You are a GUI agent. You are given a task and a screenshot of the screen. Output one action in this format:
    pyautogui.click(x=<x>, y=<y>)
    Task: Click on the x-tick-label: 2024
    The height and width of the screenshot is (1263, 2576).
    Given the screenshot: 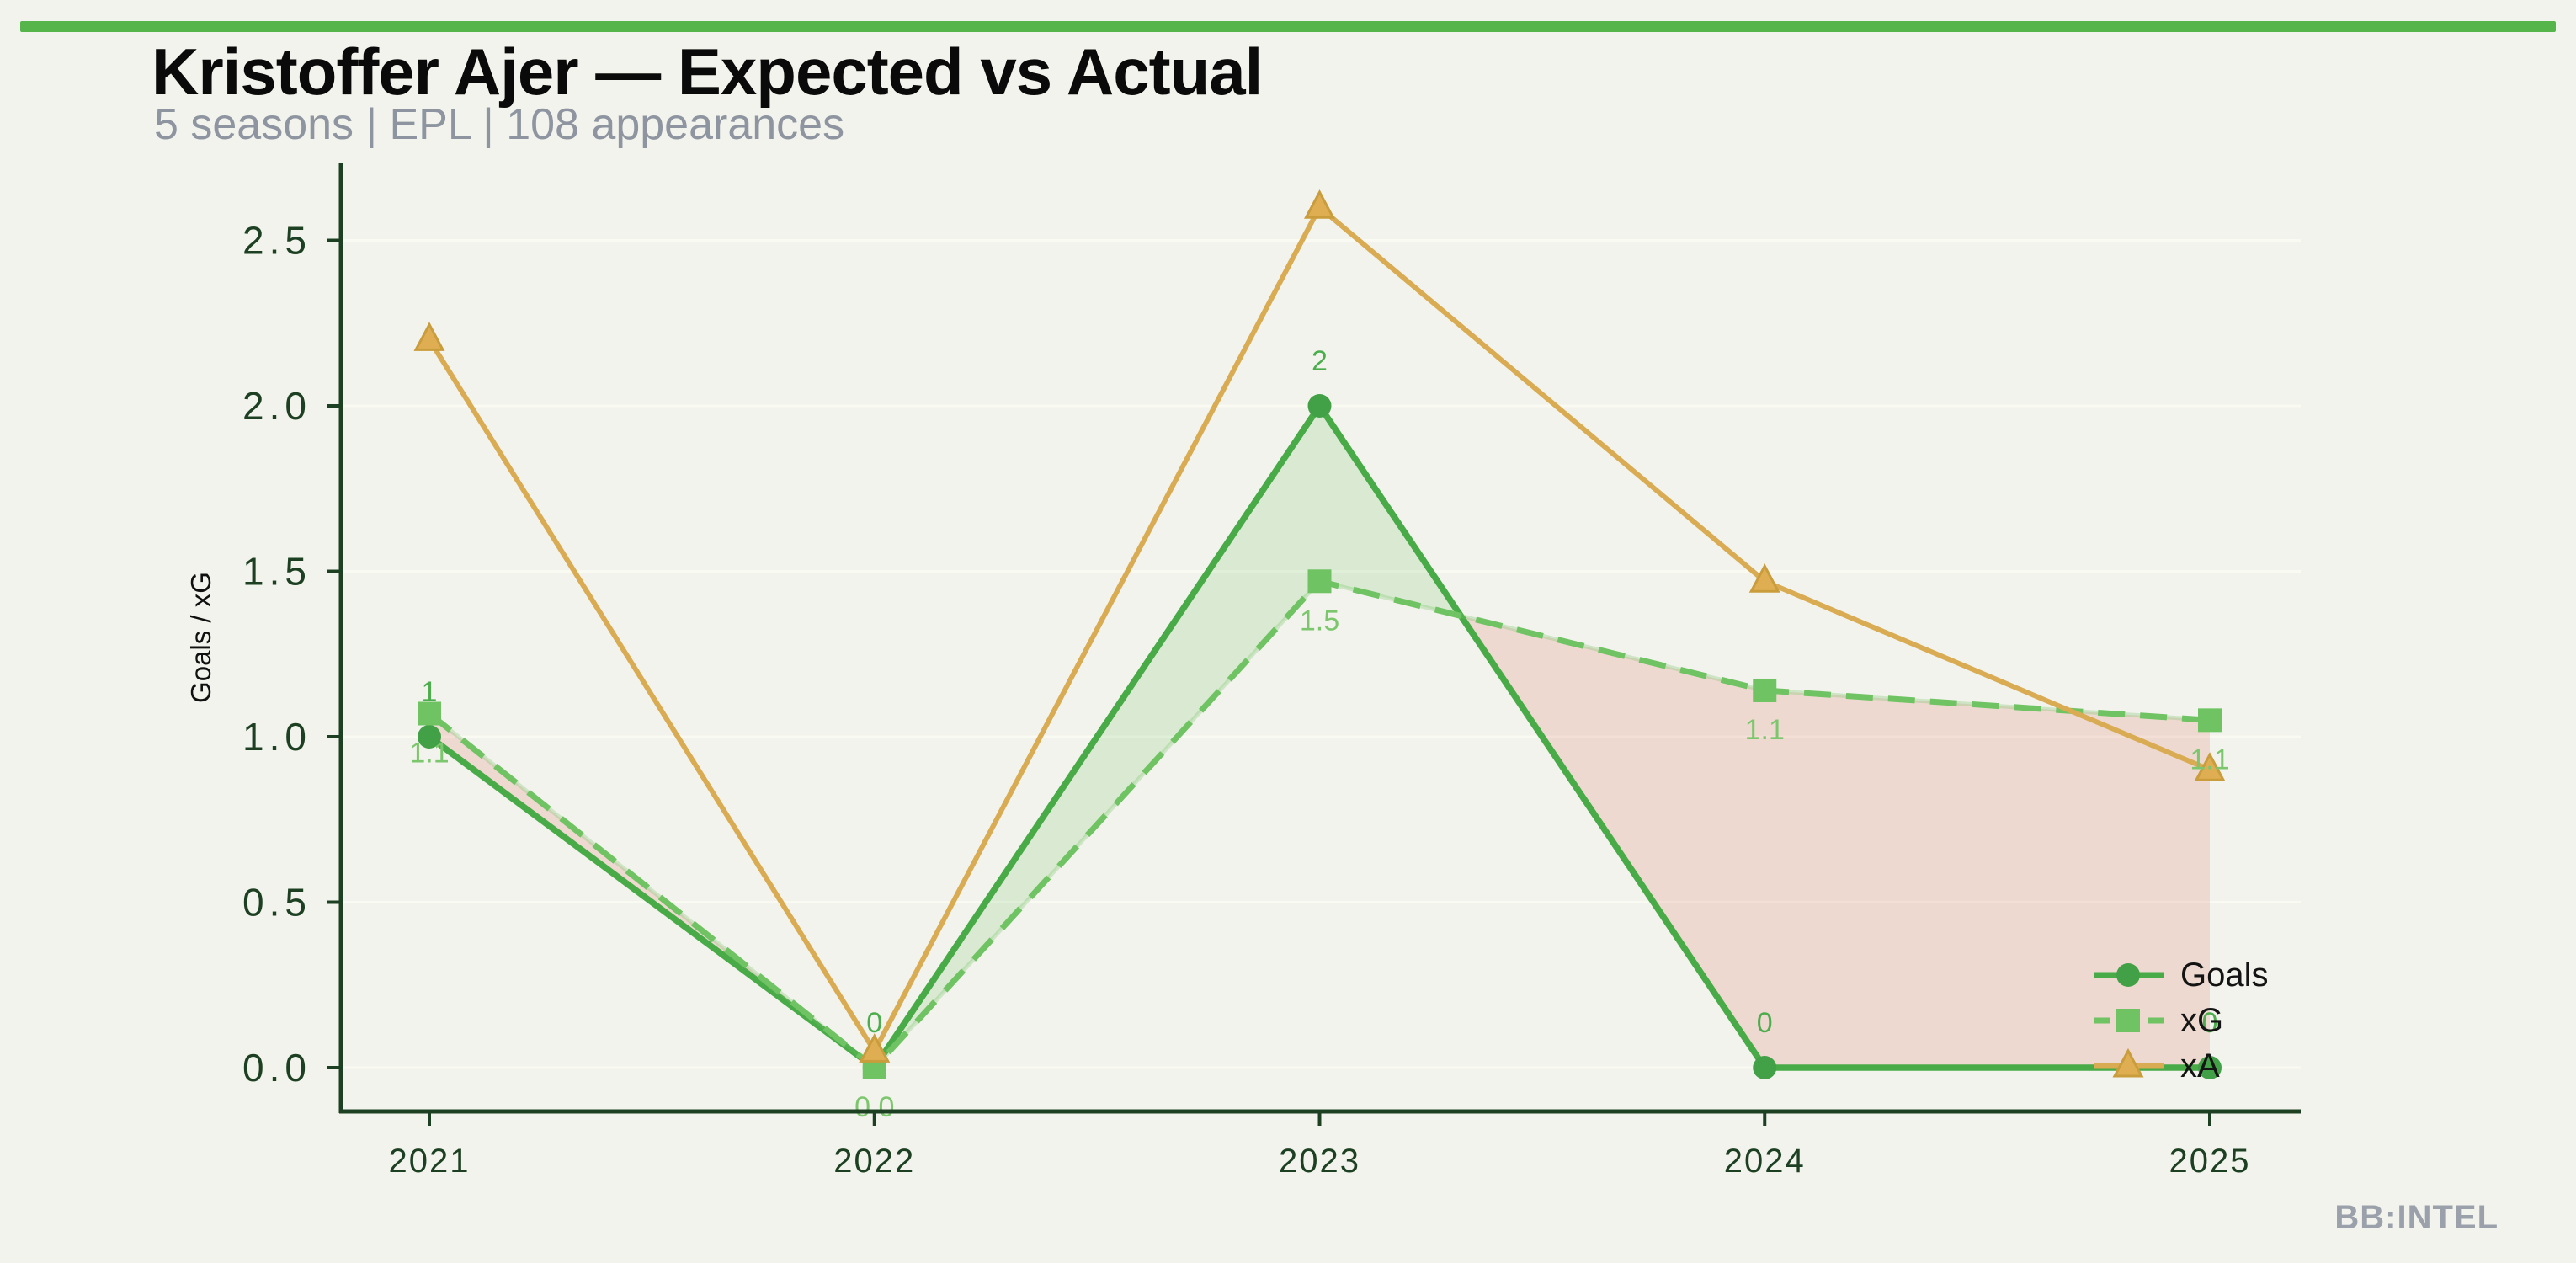 What is the action you would take?
    pyautogui.click(x=1765, y=1161)
    